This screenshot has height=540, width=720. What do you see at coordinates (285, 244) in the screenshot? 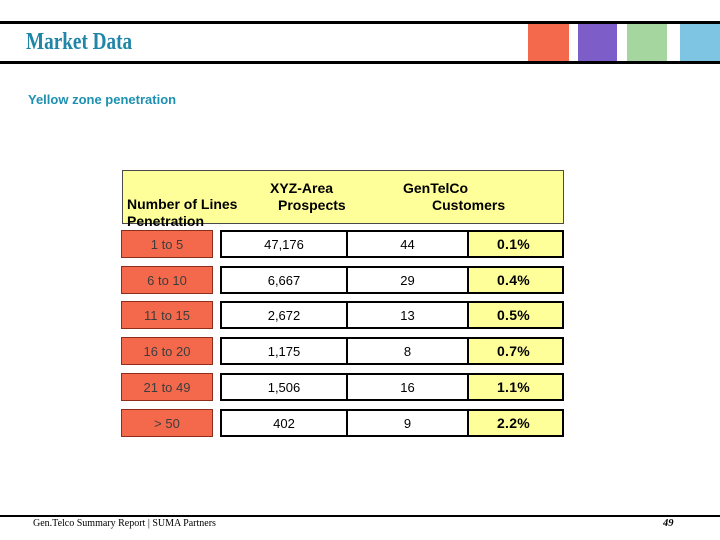
I see `prospects-cell: 47,176` at bounding box center [285, 244].